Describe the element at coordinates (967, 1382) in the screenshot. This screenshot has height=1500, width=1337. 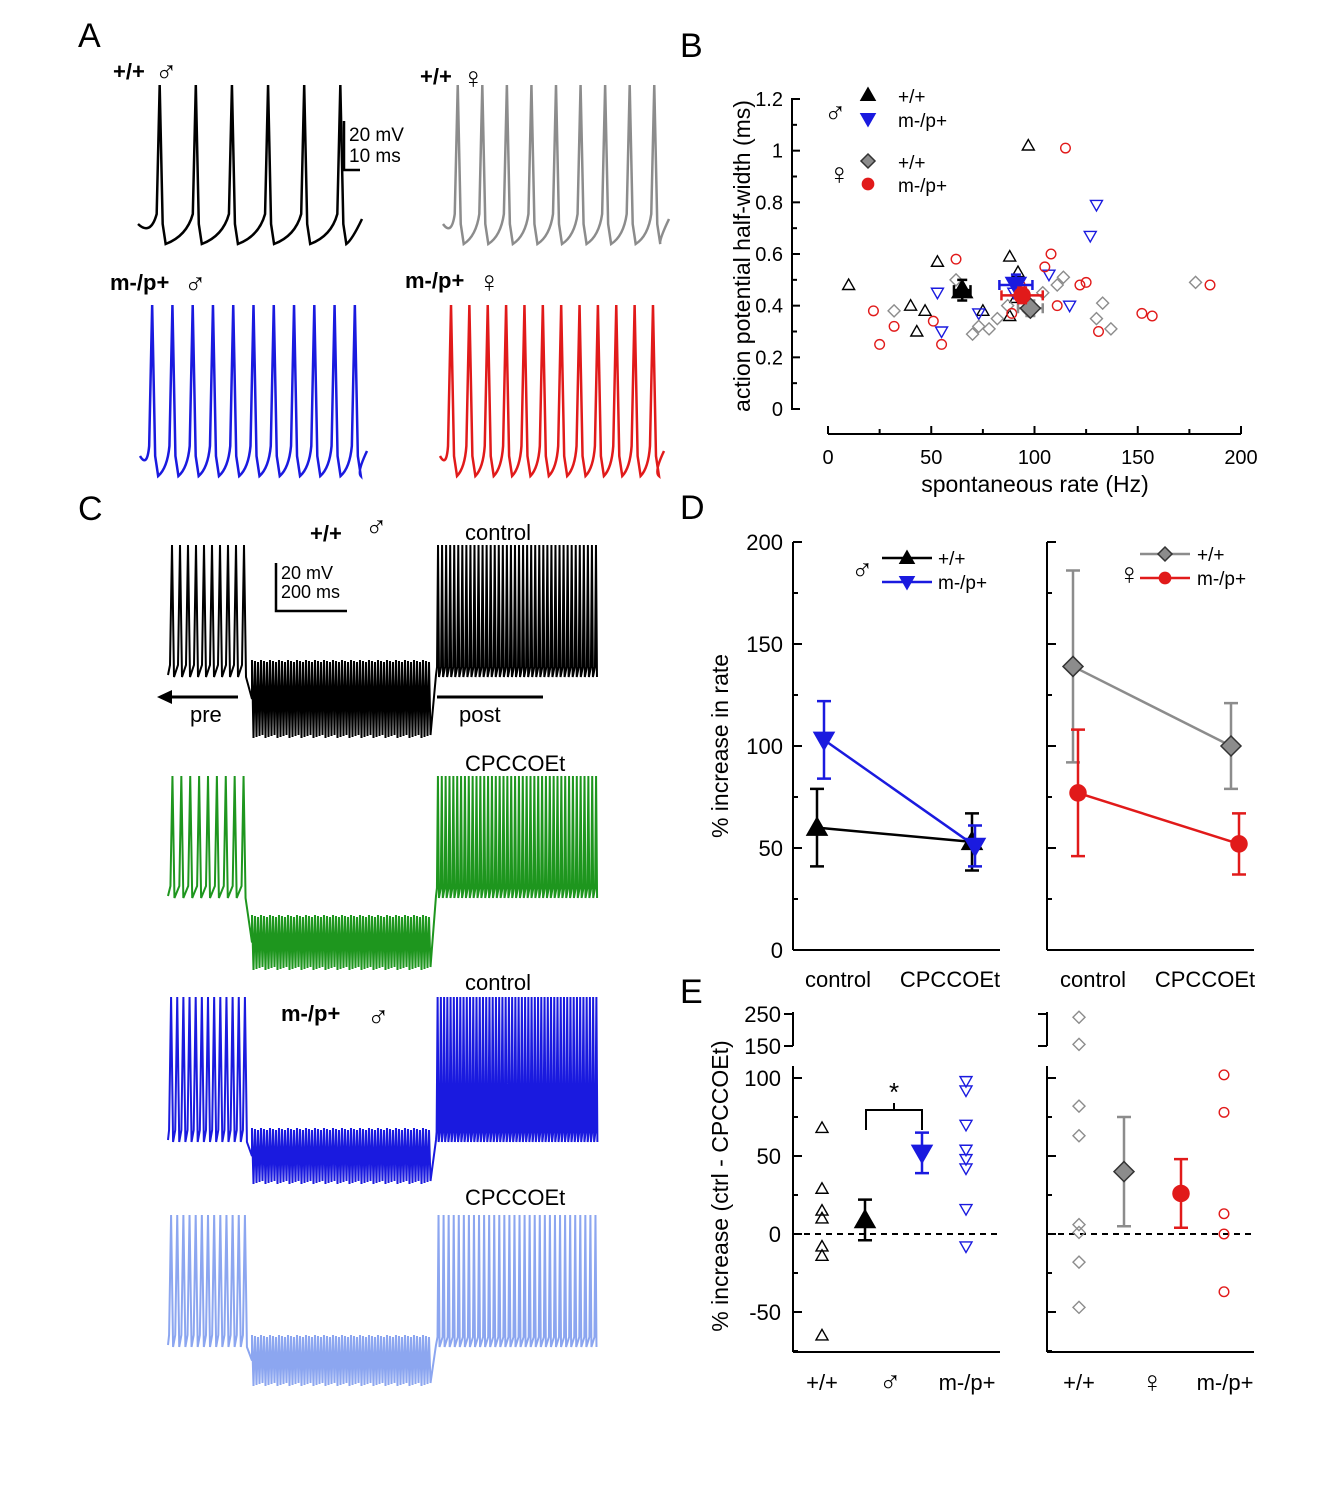
I see `panel-e-male-cat-2: m-/p+` at that location.